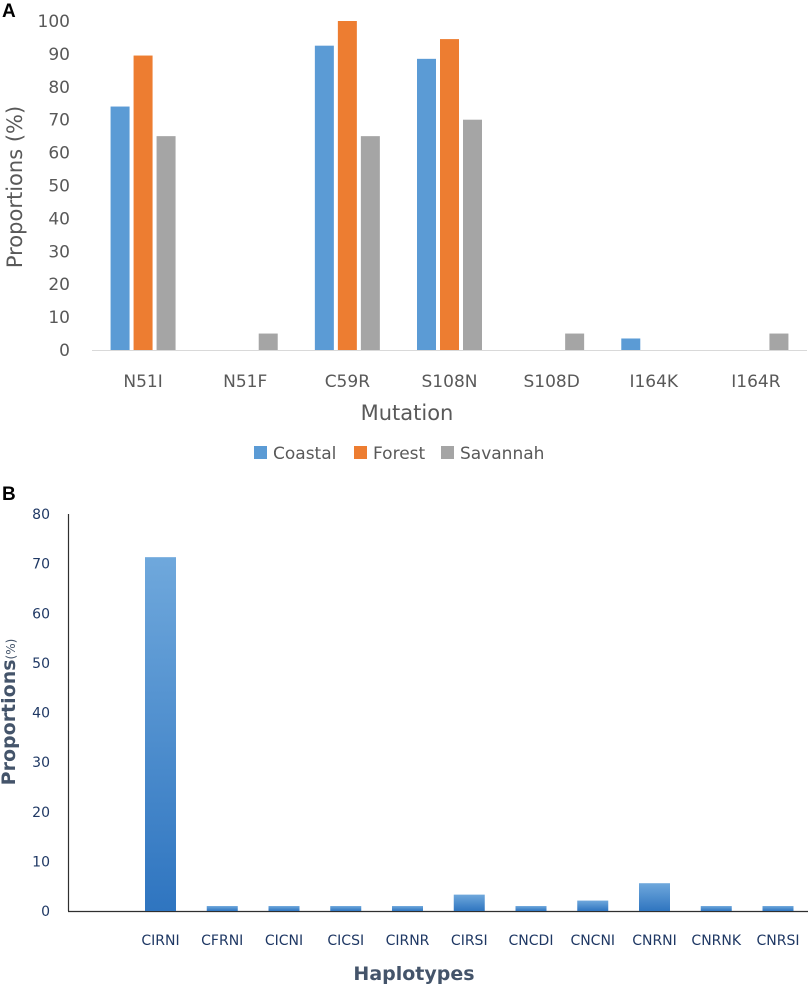  Describe the element at coordinates (59, 285) in the screenshot. I see `panel-a-y-tick-label: 20` at that location.